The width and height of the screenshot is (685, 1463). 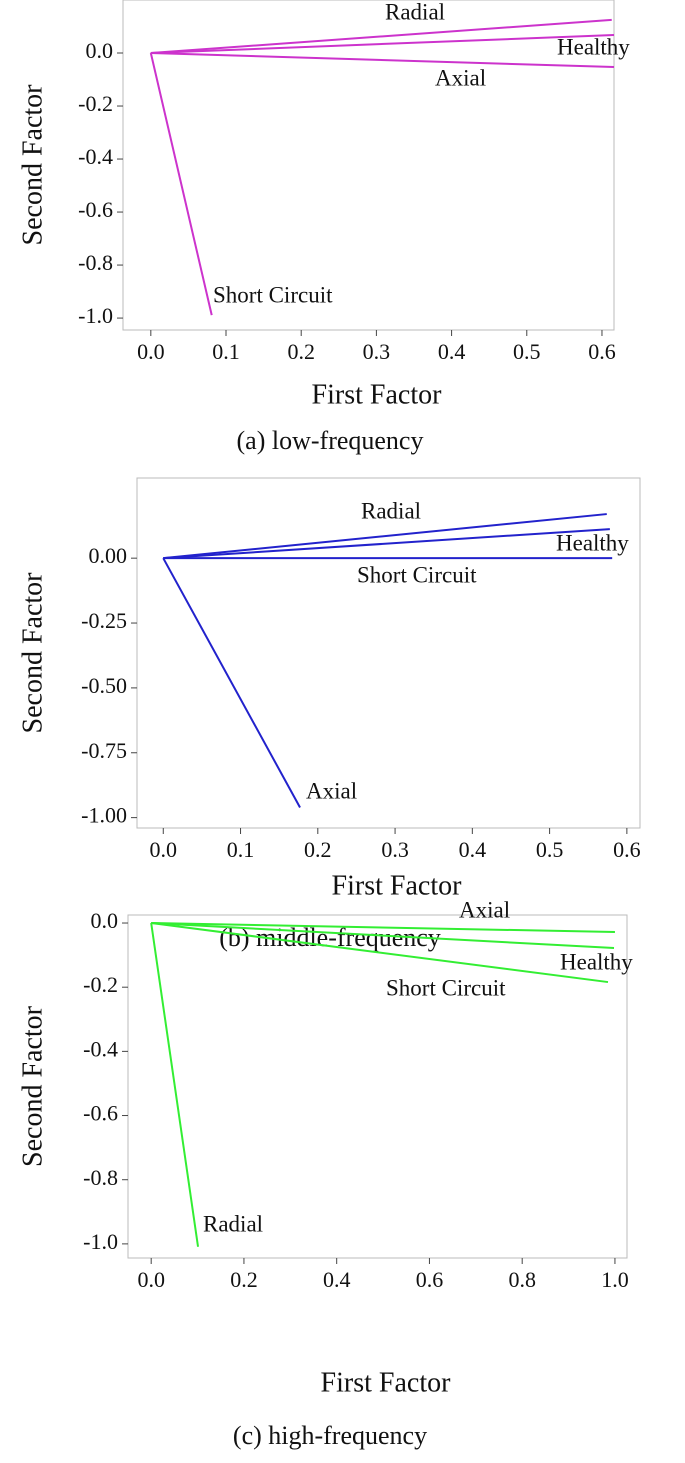 What do you see at coordinates (104, 685) in the screenshot?
I see `y-tick-label: -0.50` at bounding box center [104, 685].